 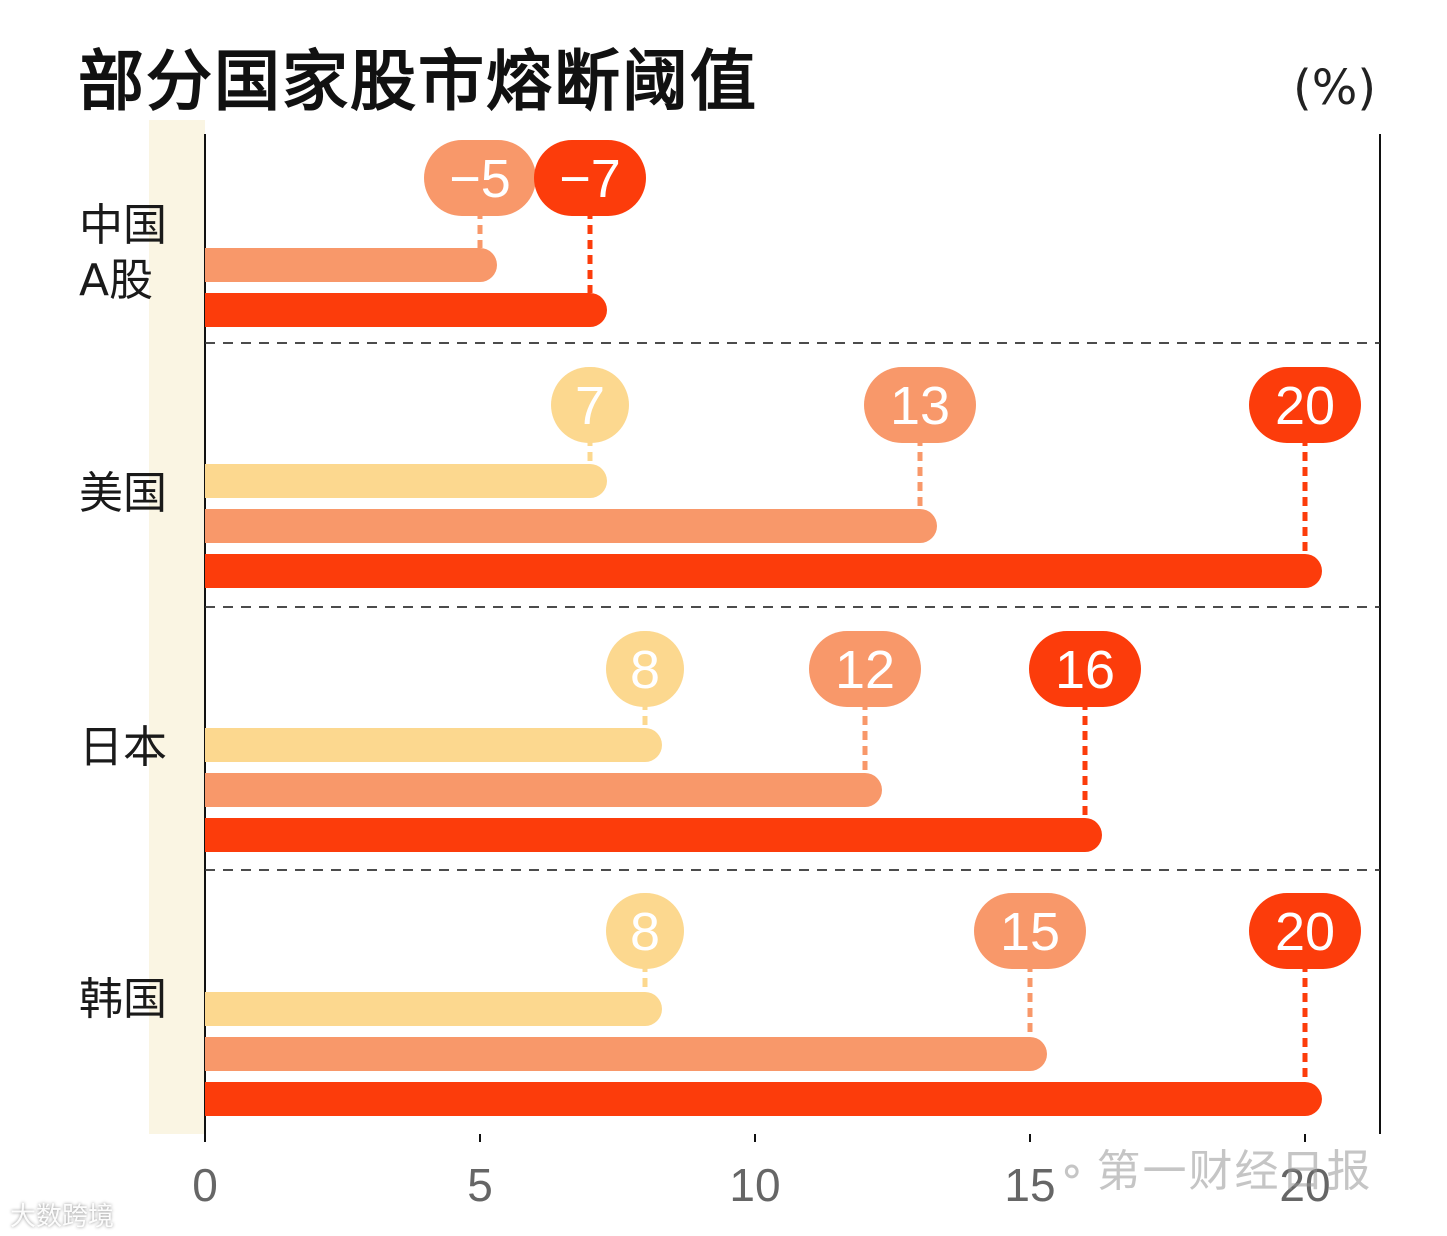 What do you see at coordinates (205, 1185) in the screenshot?
I see `x-tick-label: 0` at bounding box center [205, 1185].